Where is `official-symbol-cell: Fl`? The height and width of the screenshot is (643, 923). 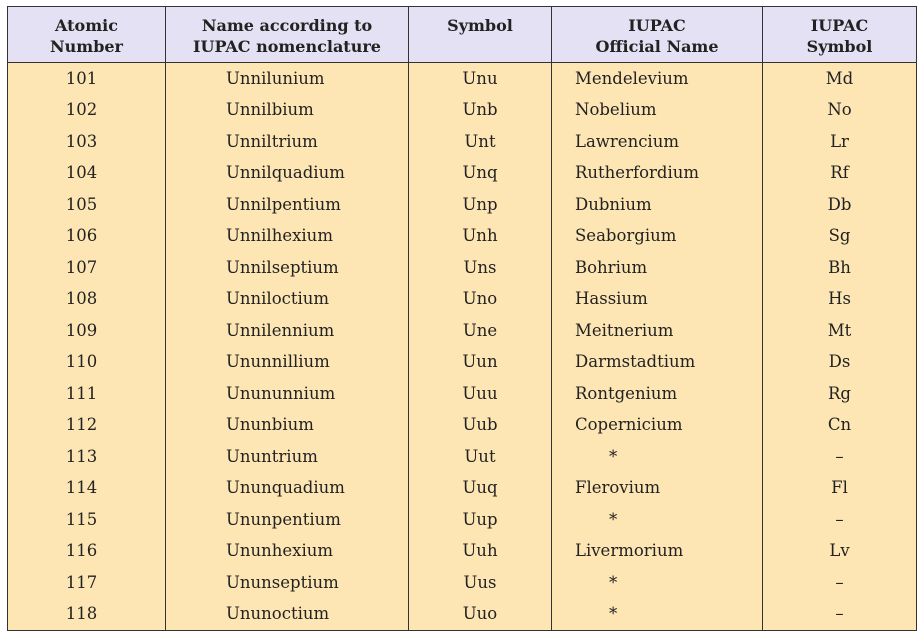 official-symbol-cell: Fl is located at coordinates (839, 488).